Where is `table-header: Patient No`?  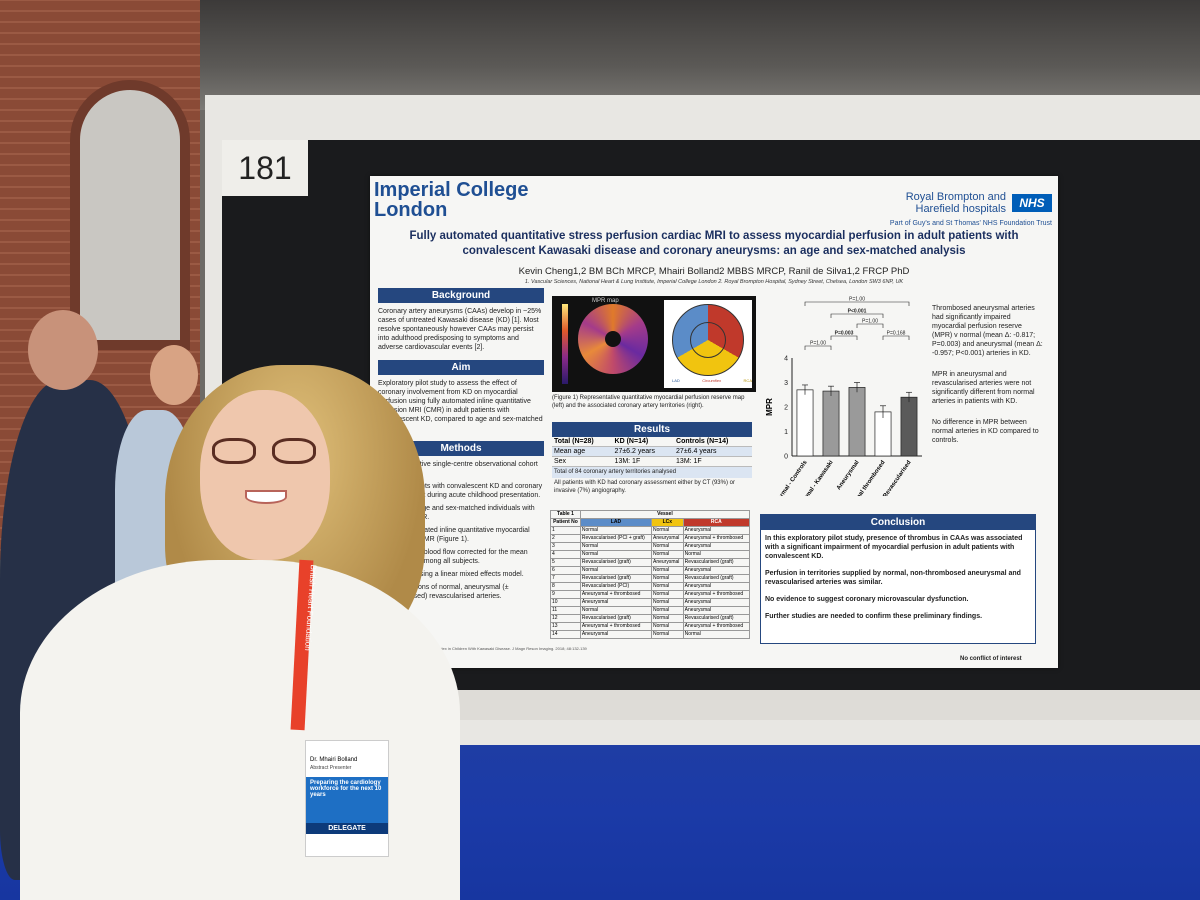
table-header: Patient No is located at coordinates (565, 522).